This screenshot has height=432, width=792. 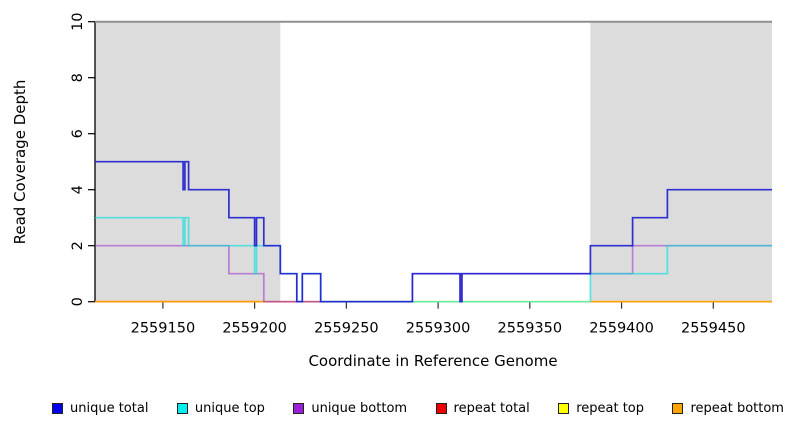 What do you see at coordinates (737, 408) in the screenshot?
I see `legend-label: repeat bottom` at bounding box center [737, 408].